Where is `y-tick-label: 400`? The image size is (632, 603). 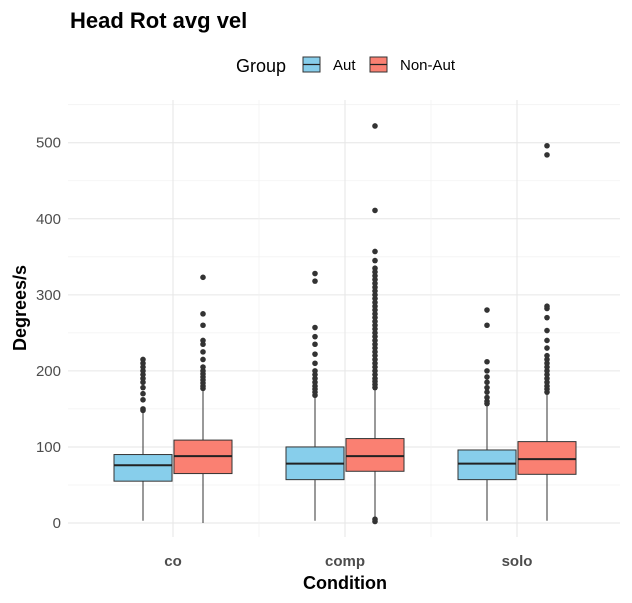 y-tick-label: 400 is located at coordinates (48, 219).